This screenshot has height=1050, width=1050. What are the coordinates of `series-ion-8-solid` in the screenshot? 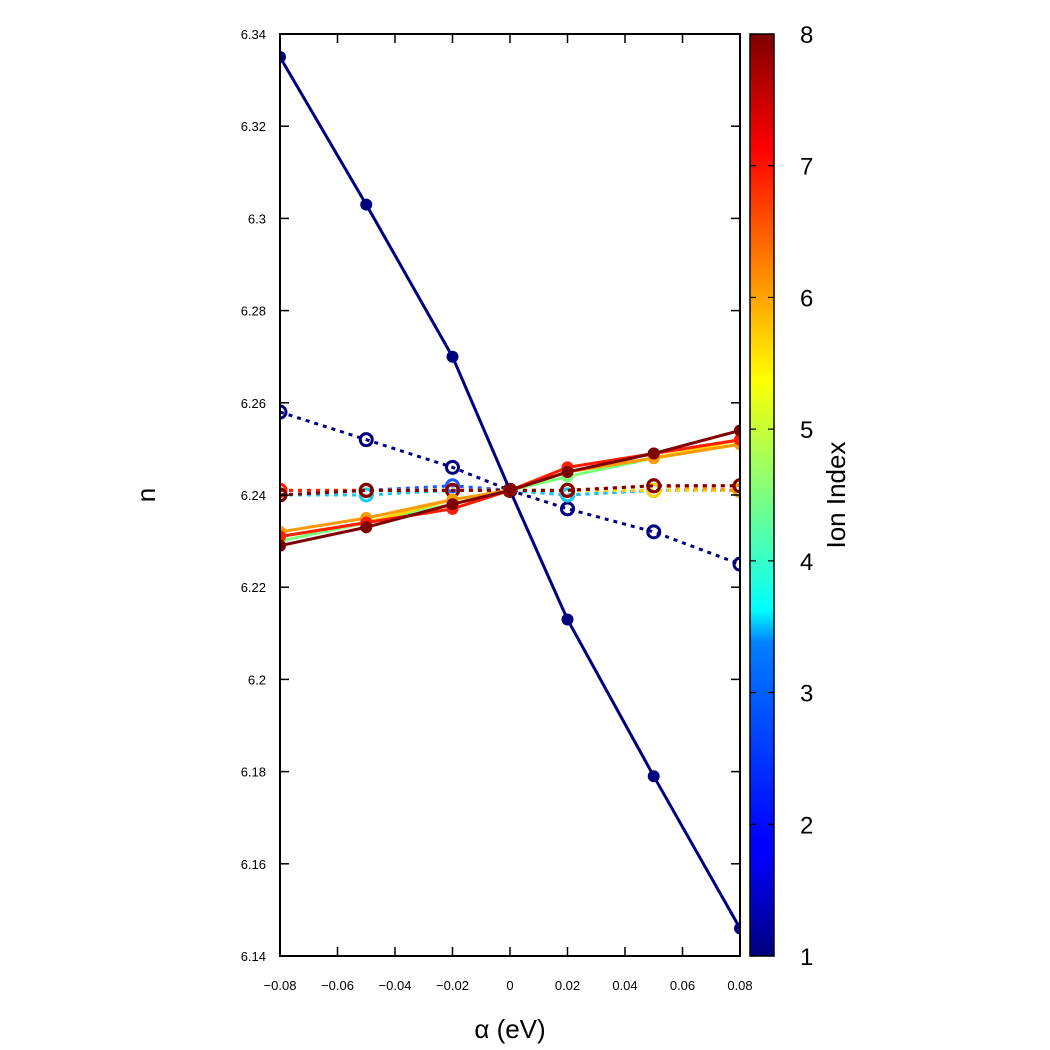 It's located at (510, 488).